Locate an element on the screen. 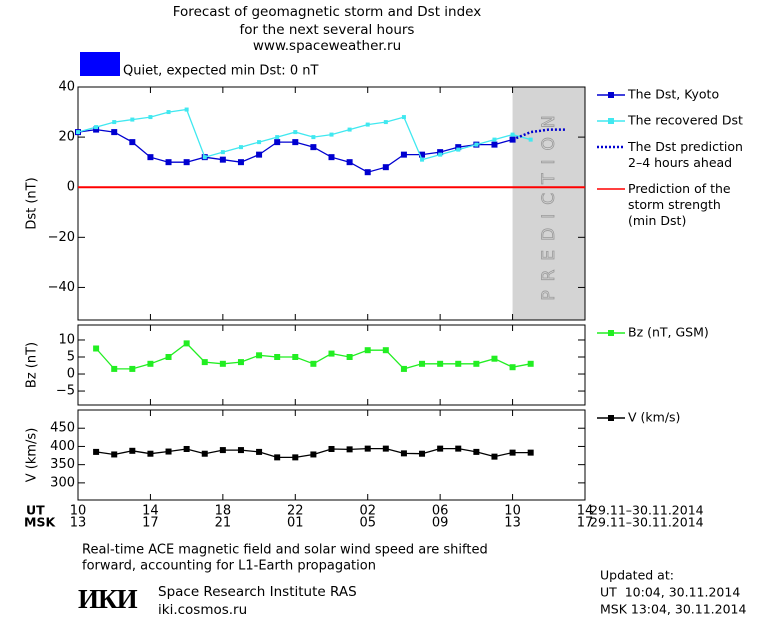 The width and height of the screenshot is (760, 624). prediction-band is located at coordinates (548, 203).